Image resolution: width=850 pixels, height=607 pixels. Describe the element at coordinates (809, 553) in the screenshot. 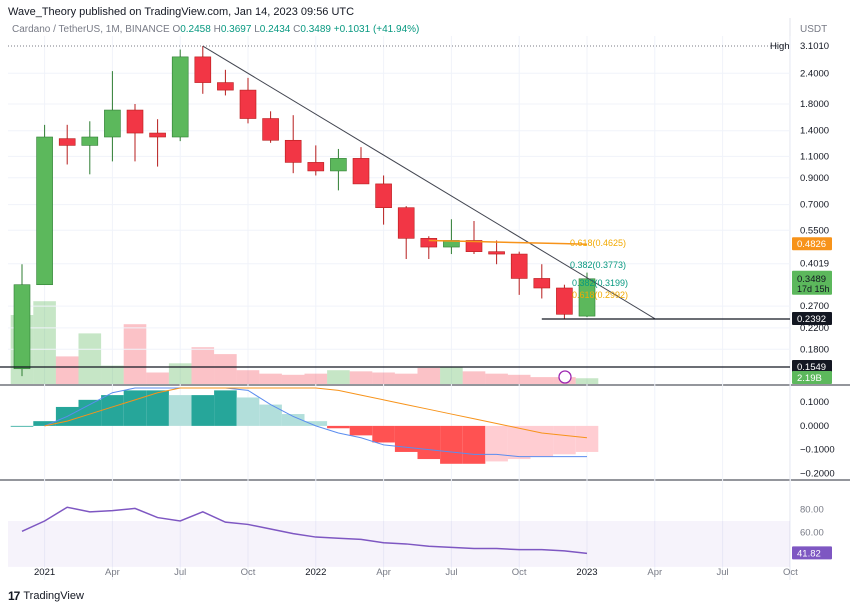

I see `rsi-value-tag: 41.82` at that location.